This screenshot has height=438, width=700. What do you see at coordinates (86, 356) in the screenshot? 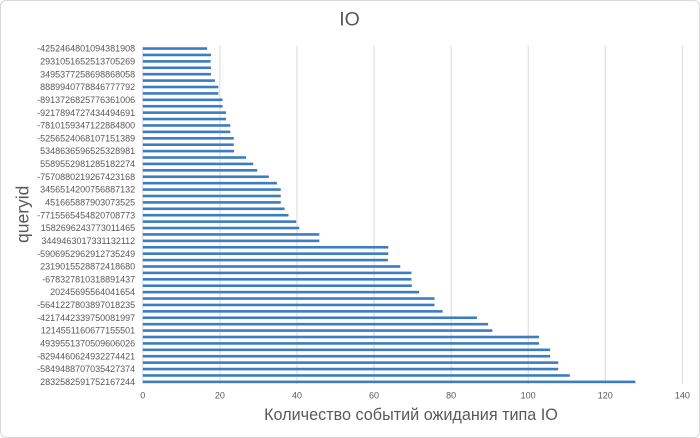
I see `svg-text: -8294460624932274421` at bounding box center [86, 356].